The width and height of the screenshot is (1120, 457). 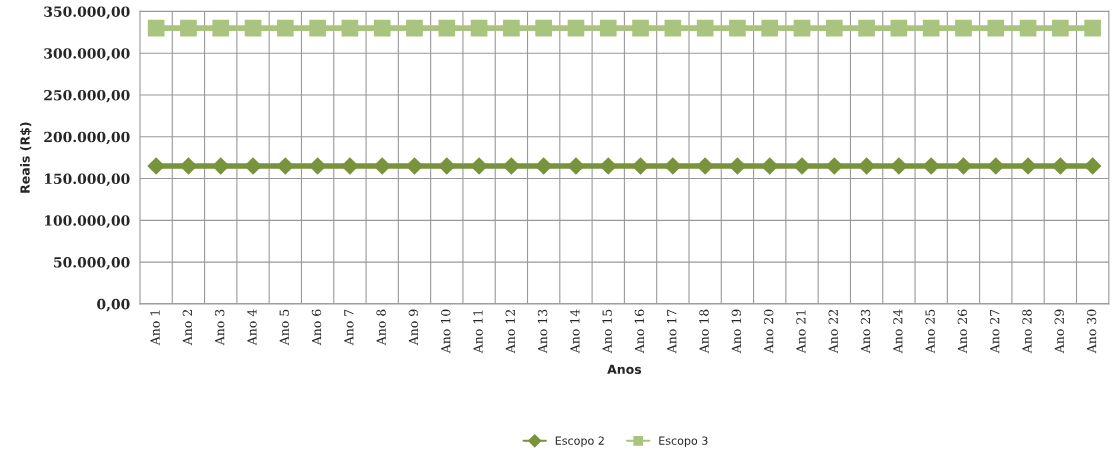 What do you see at coordinates (768, 331) in the screenshot?
I see `x-tick-label: Ano 20` at bounding box center [768, 331].